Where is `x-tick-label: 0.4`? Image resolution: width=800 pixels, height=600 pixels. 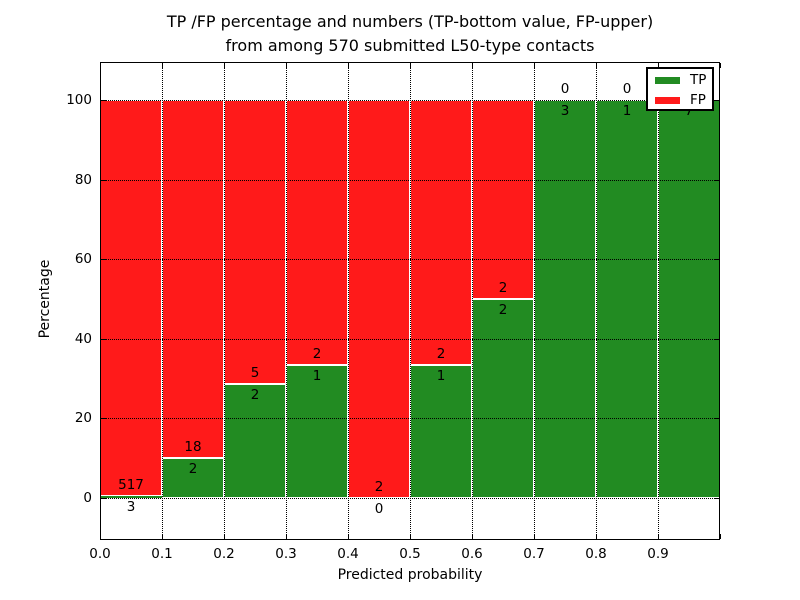
x-tick-label: 0.4 is located at coordinates (348, 554).